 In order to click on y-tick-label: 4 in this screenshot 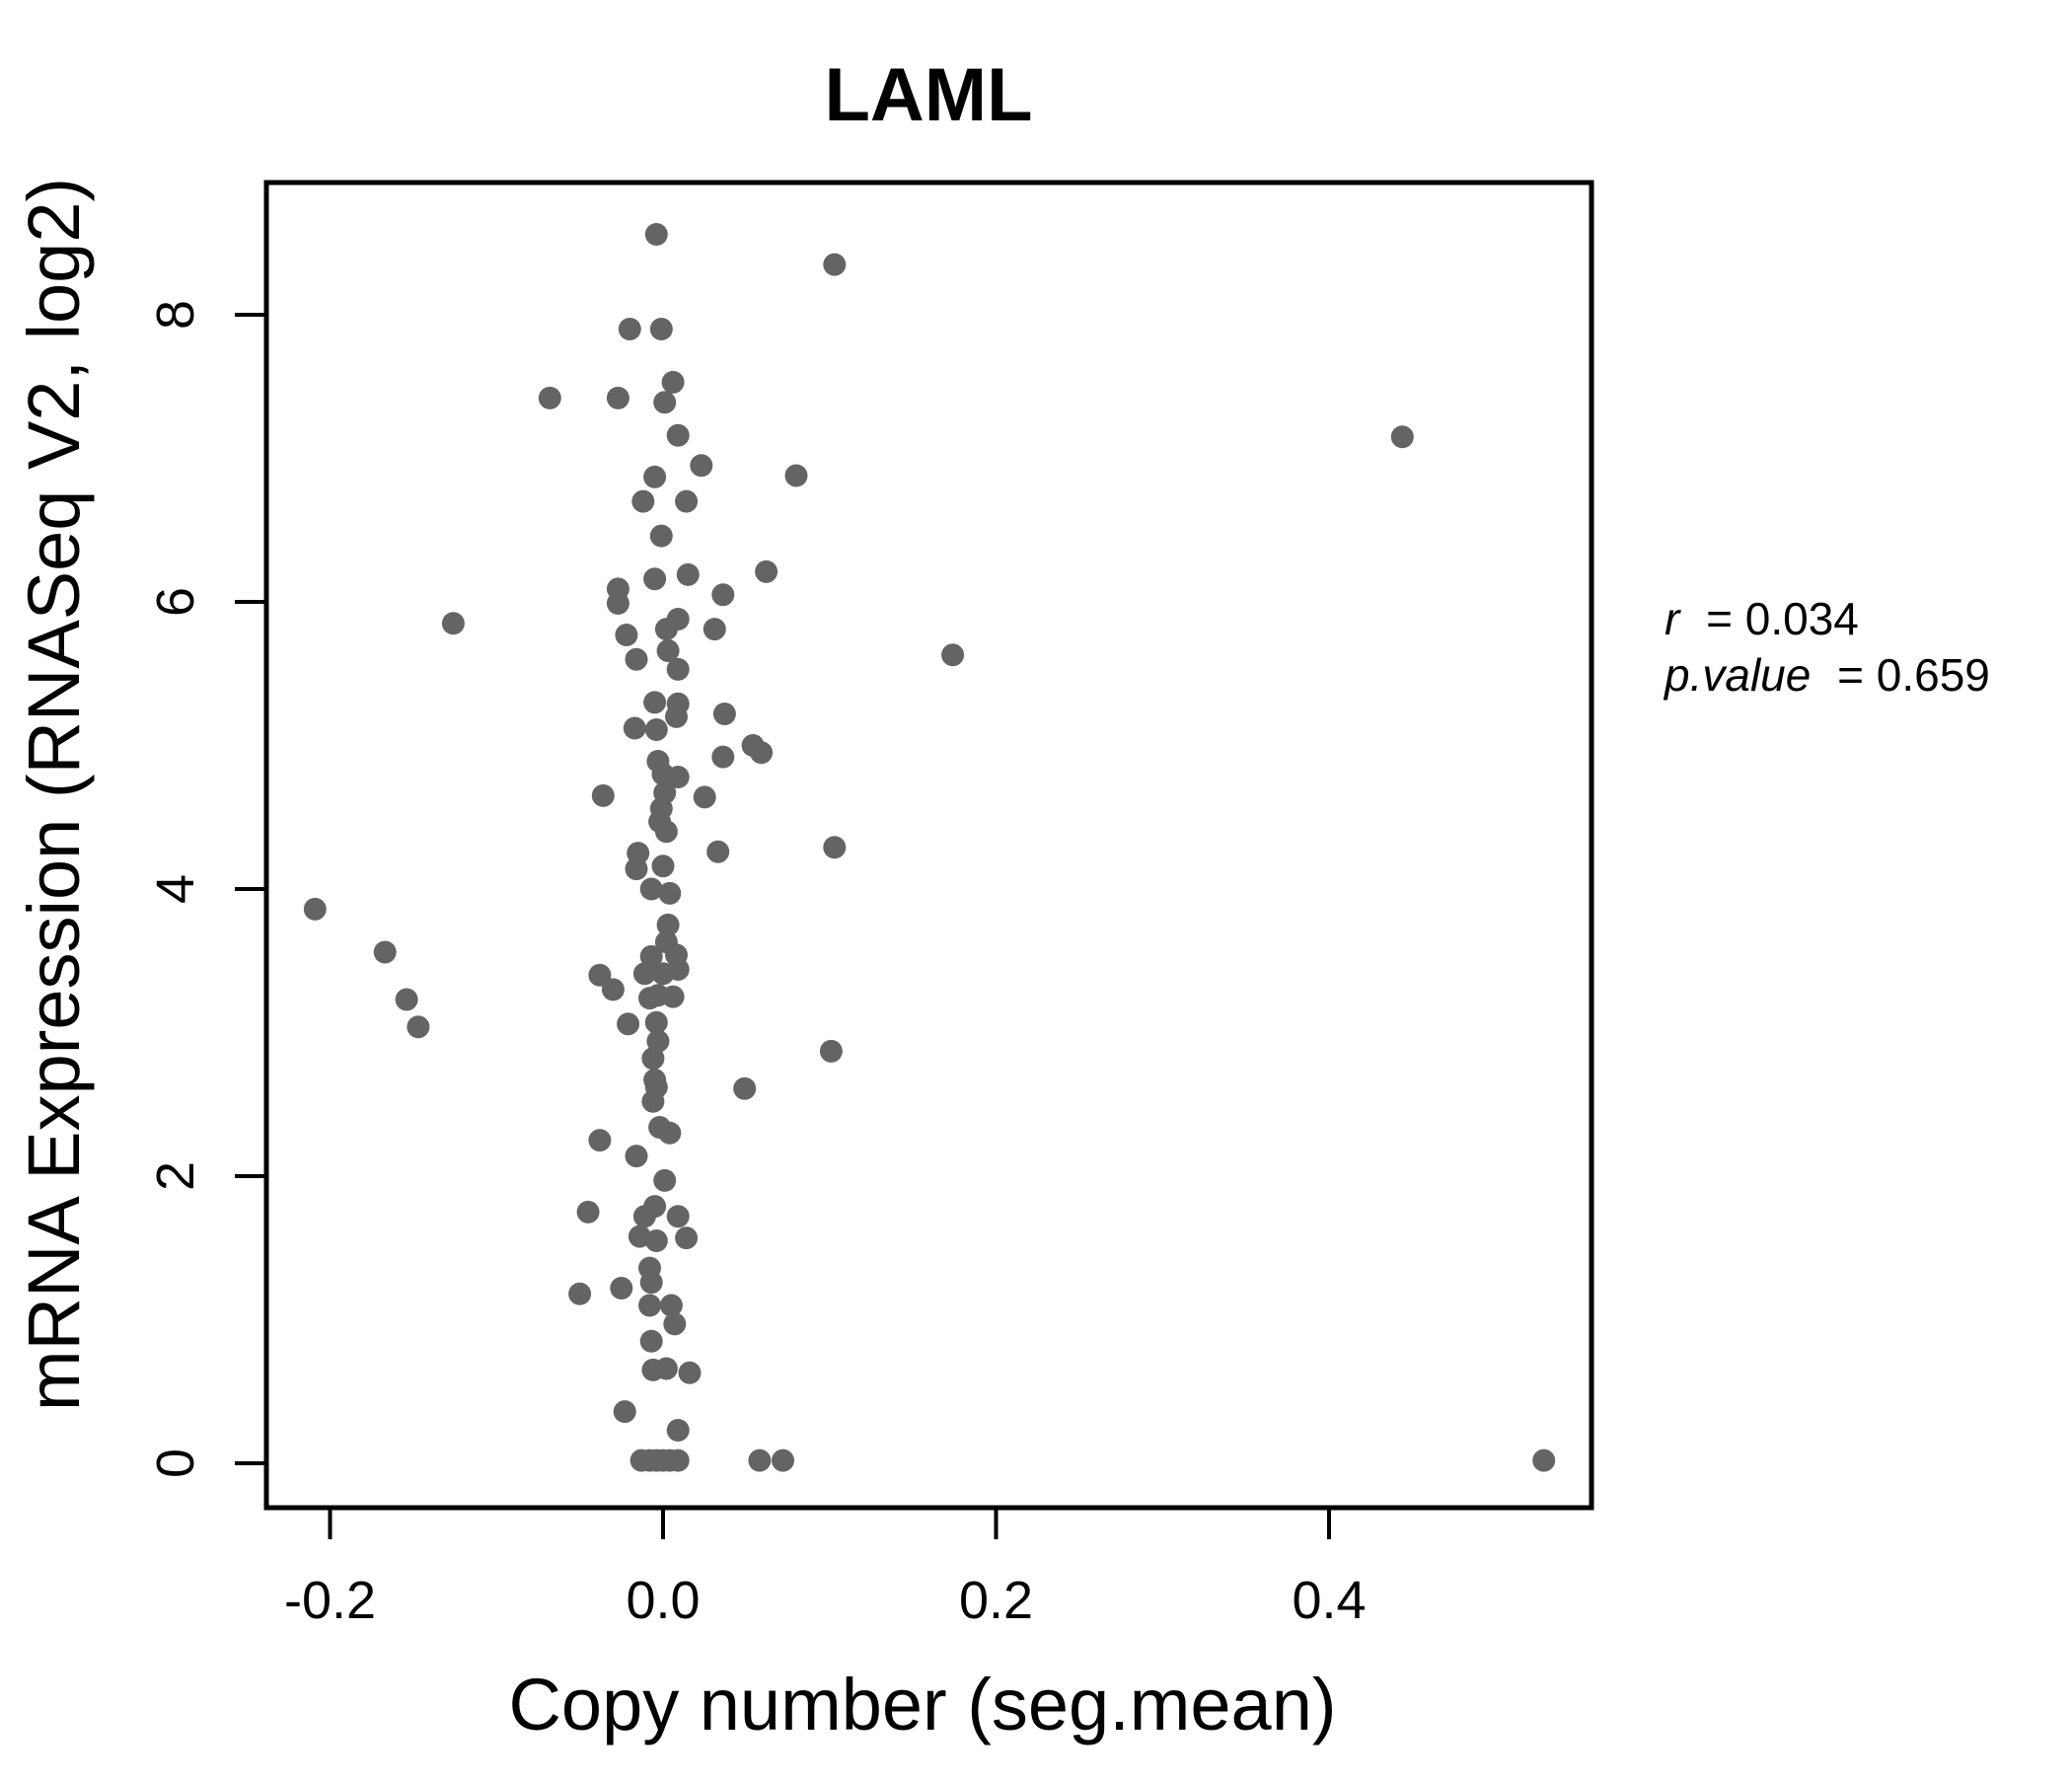, I will do `click(176, 889)`.